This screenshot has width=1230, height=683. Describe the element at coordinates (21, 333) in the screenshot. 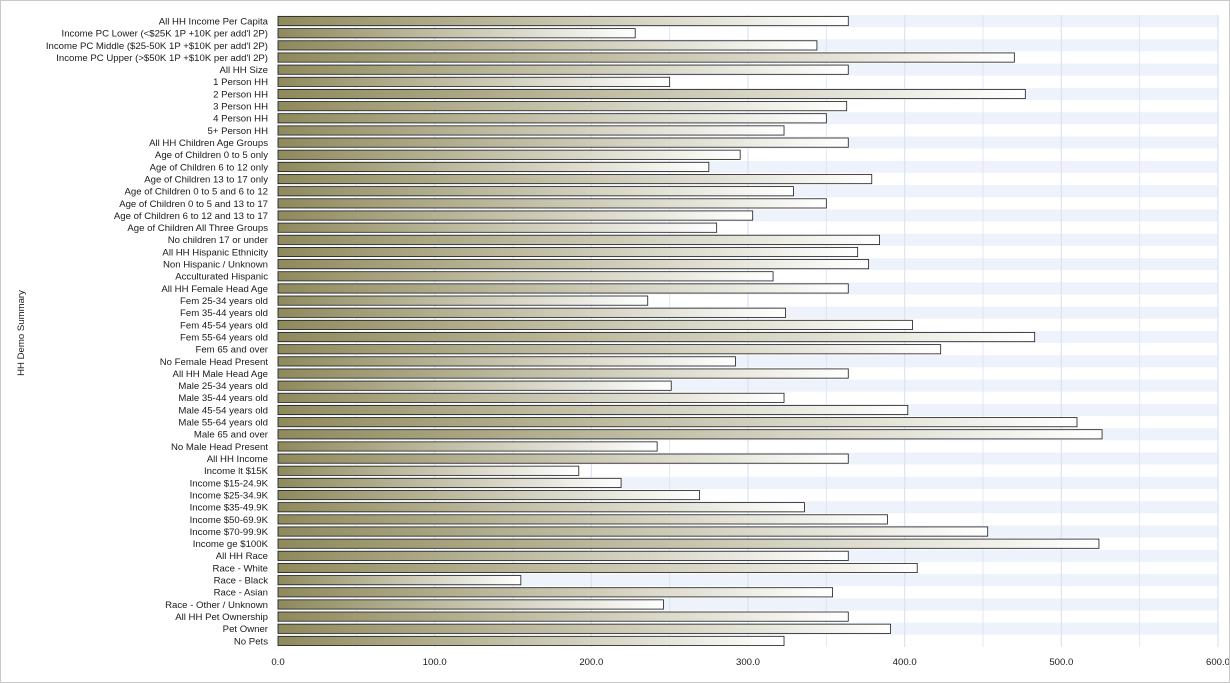

I see `y-axis-title: HH Demo Summary` at that location.